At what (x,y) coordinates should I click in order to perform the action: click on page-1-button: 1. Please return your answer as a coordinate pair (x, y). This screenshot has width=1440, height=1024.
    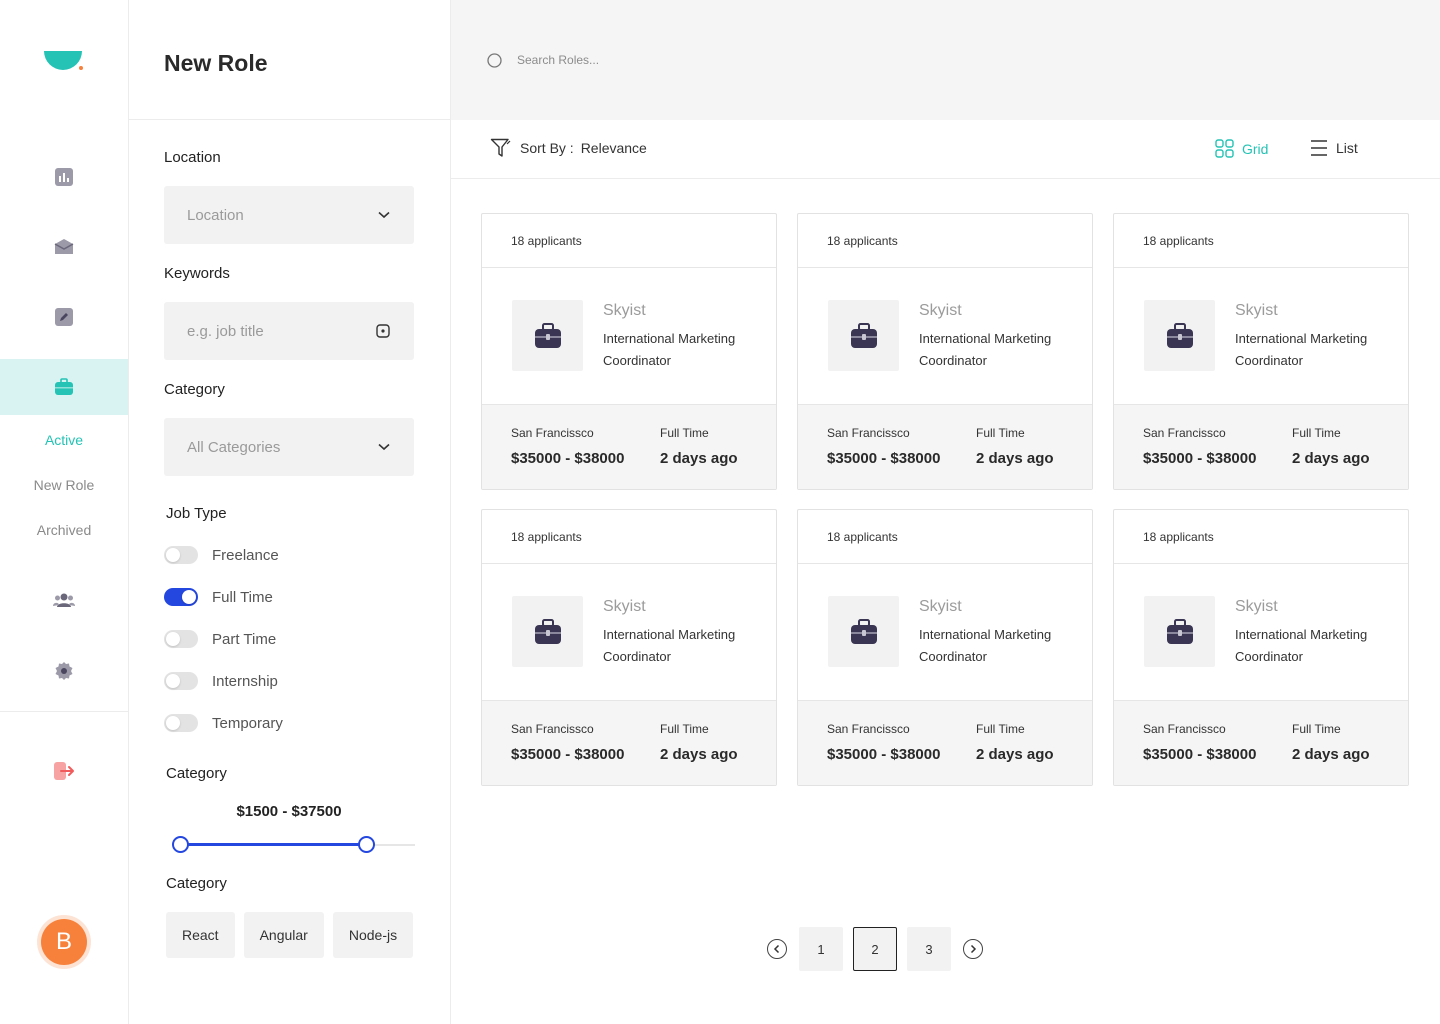
    Looking at the image, I should click on (821, 949).